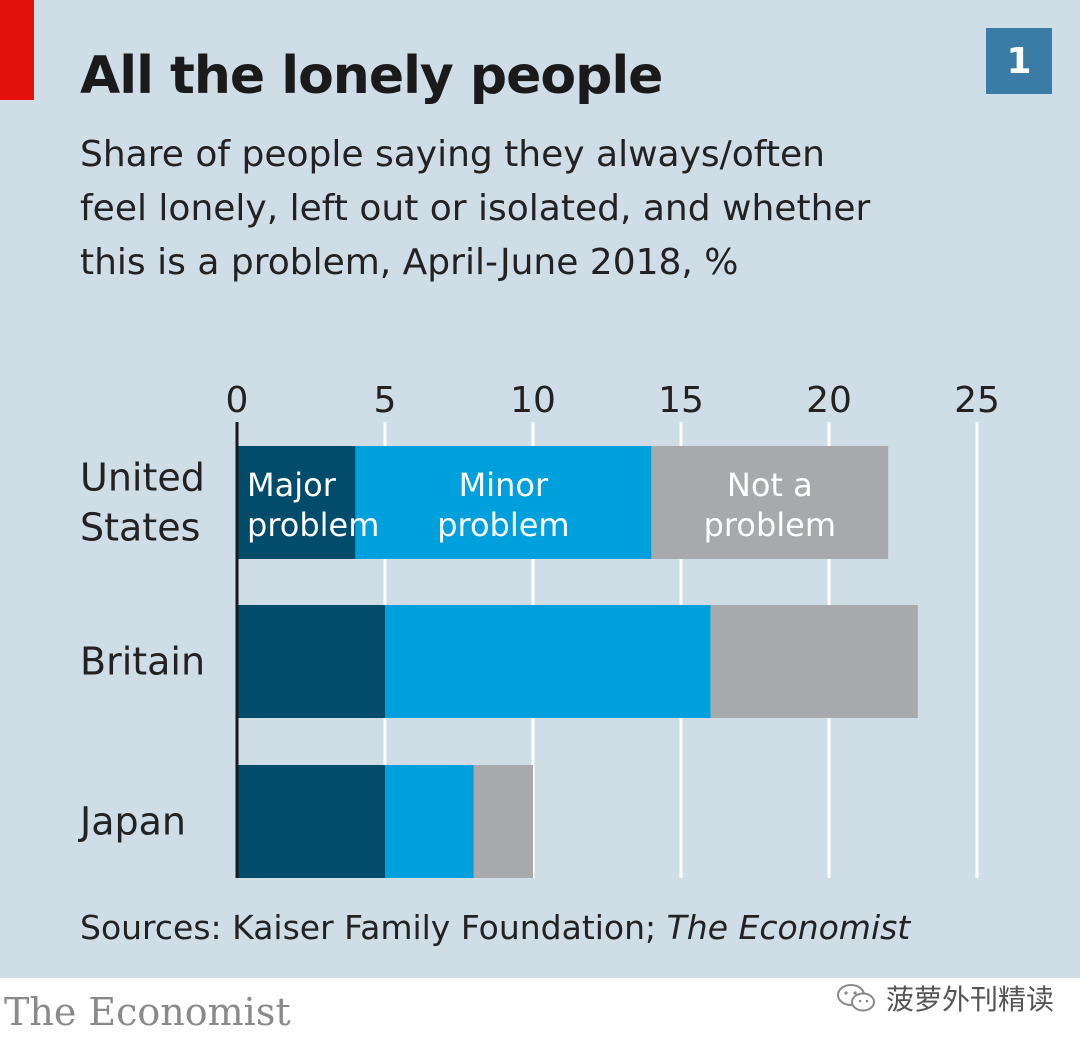 This screenshot has width=1080, height=1043. Describe the element at coordinates (409, 262) in the screenshot. I see `subtitle-line: this is a problem, April-June 2018, %` at that location.